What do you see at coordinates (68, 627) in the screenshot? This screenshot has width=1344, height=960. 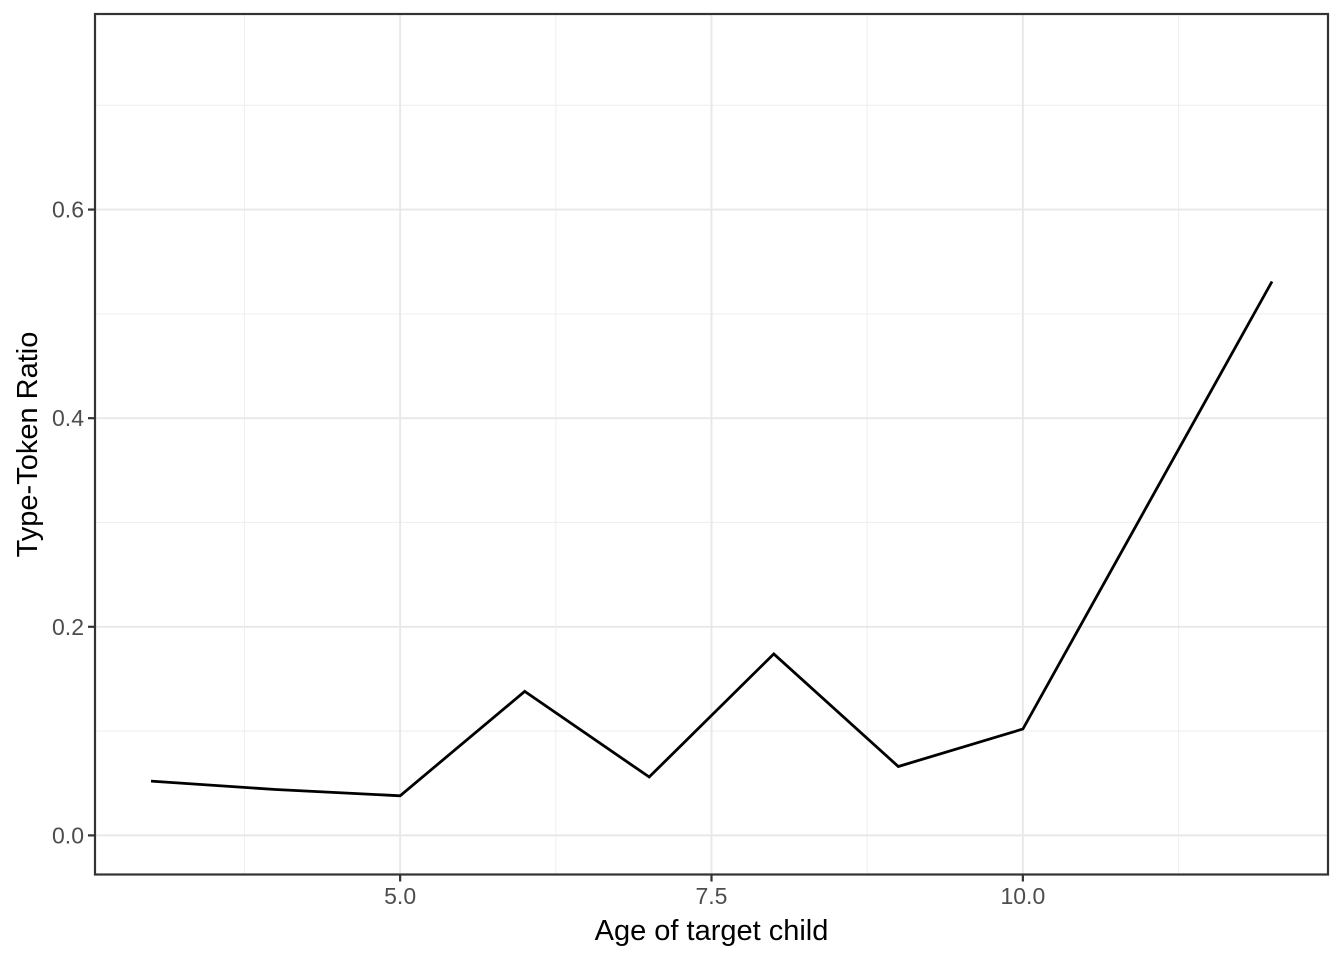 I see `y-tick-label: 0.2` at bounding box center [68, 627].